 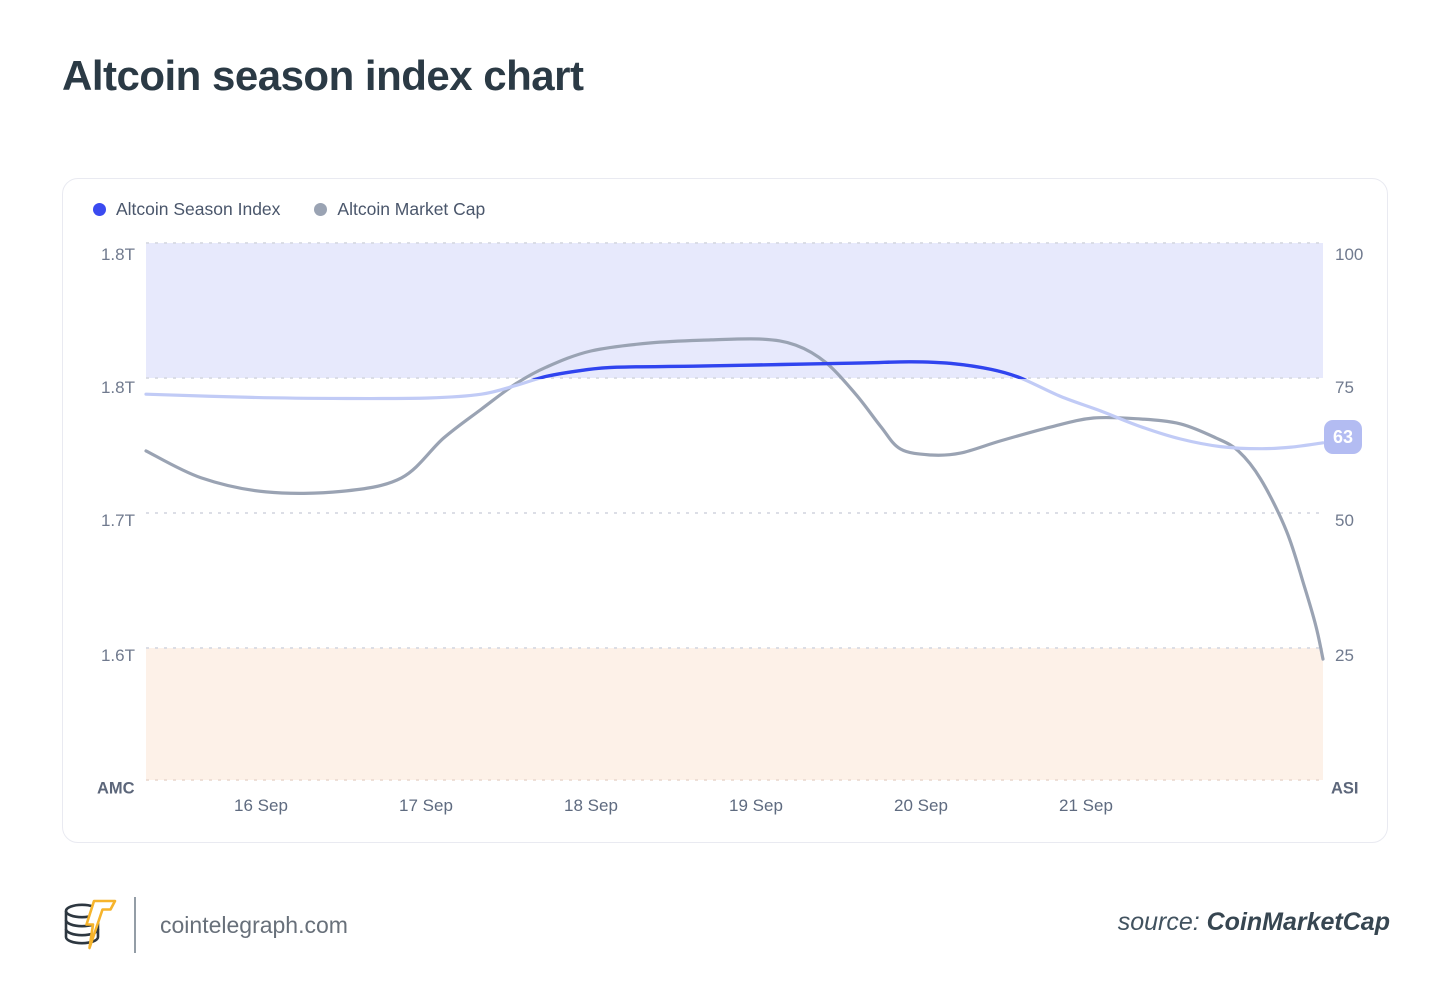 I want to click on legend-dot-gray-icon, so click(x=321, y=209).